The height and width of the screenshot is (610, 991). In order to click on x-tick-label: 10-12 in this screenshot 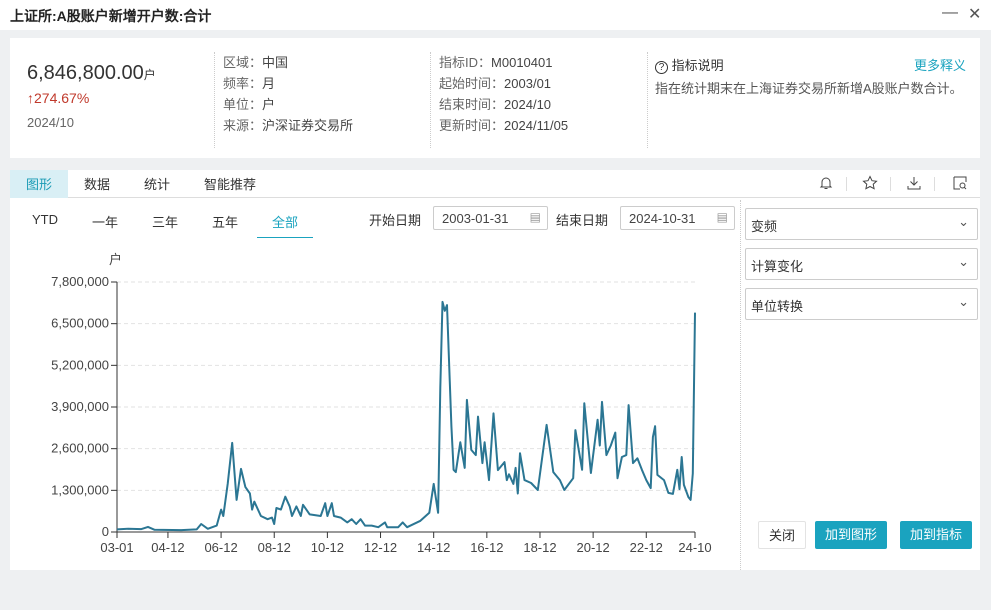, I will do `click(327, 547)`.